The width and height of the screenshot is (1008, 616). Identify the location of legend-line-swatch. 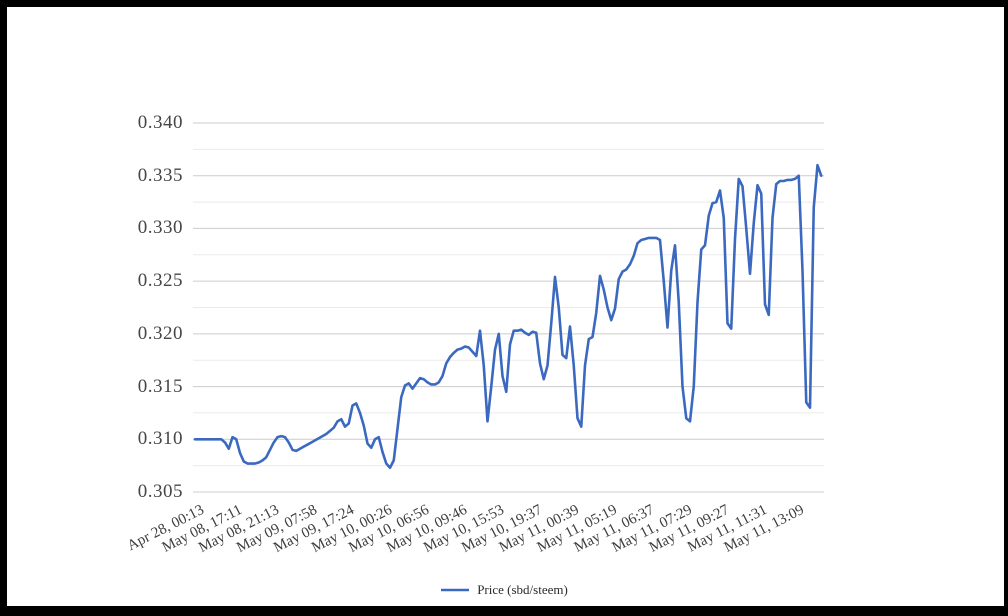
(455, 590).